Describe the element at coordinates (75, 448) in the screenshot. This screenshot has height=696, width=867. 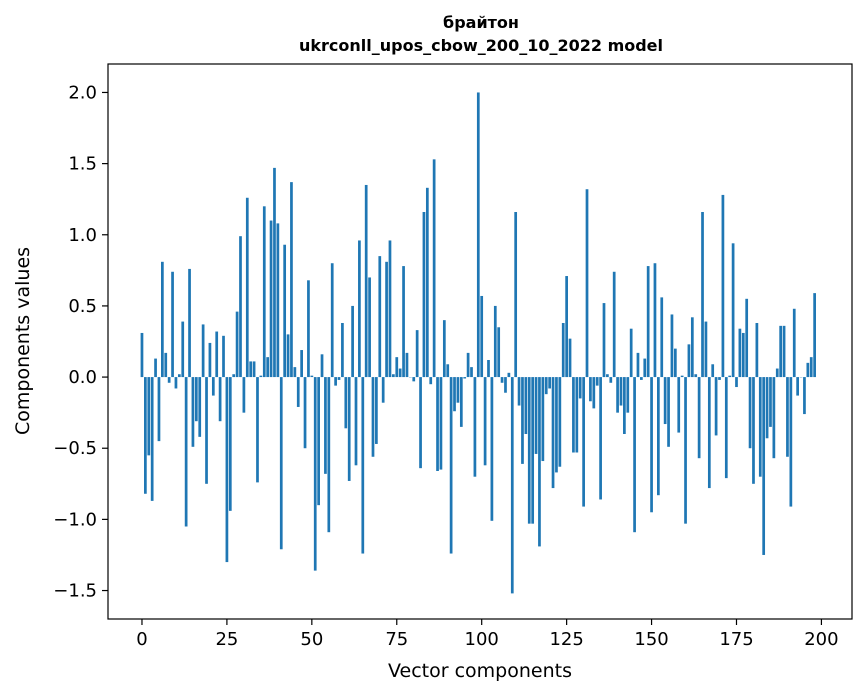
I see `y-tick-label: −0.5` at that location.